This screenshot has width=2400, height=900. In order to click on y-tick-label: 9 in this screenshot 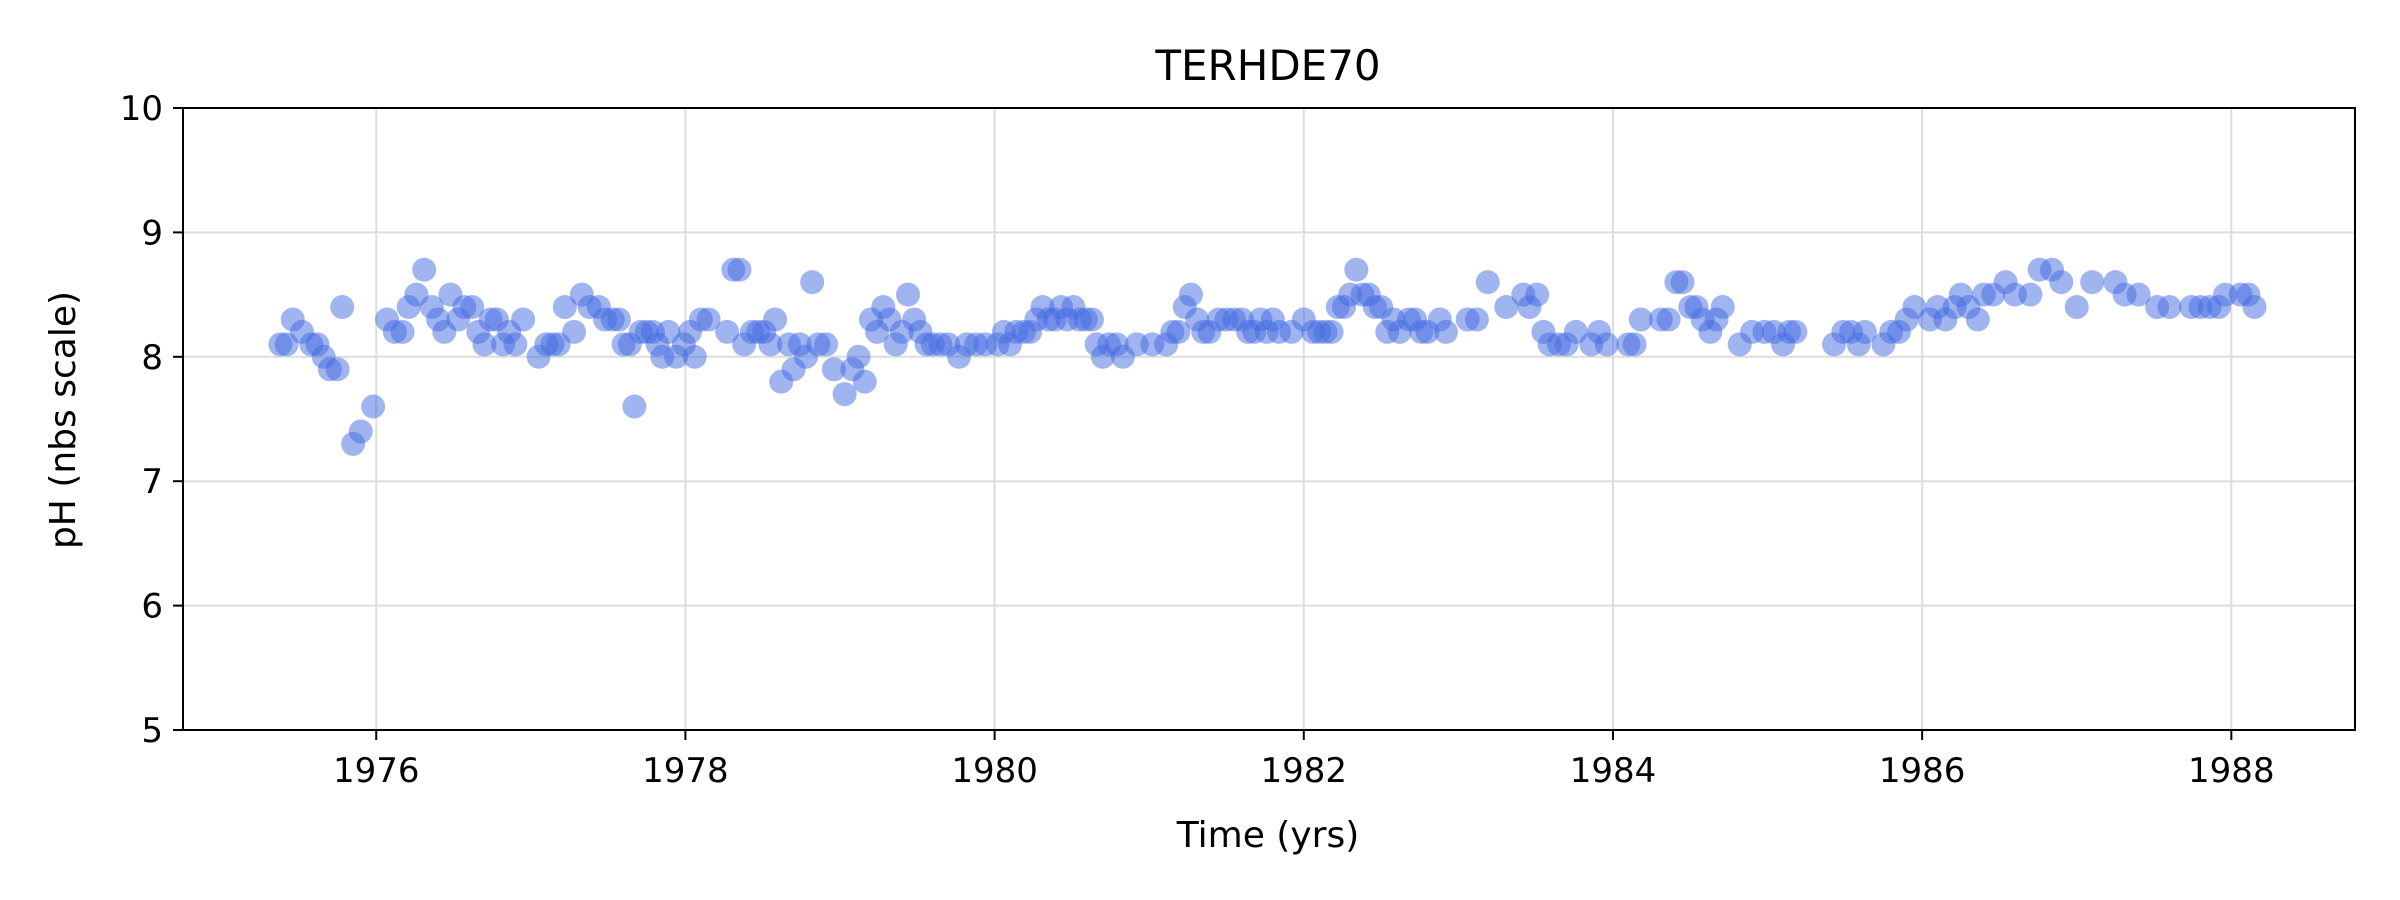, I will do `click(152, 233)`.